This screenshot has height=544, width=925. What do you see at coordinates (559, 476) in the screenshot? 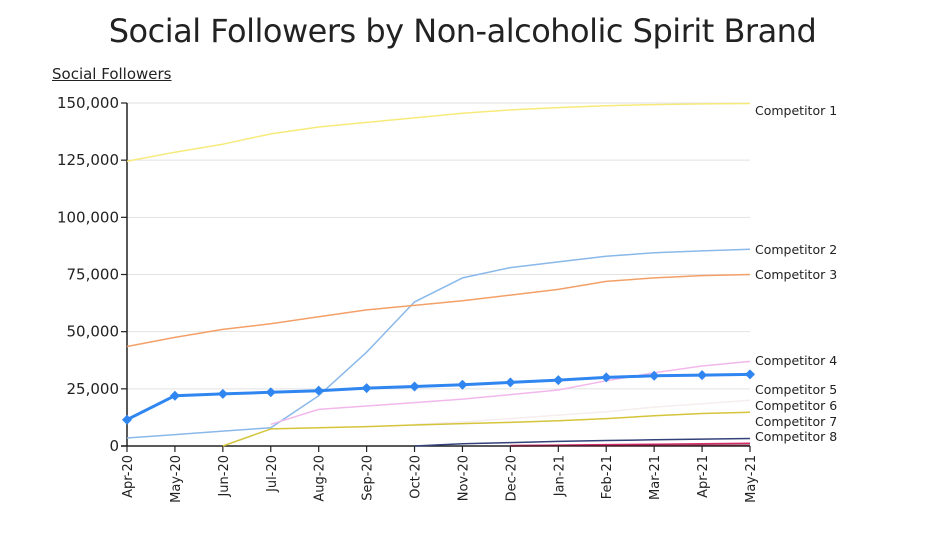
I see `x-tick-label: Jan-21` at bounding box center [559, 476].